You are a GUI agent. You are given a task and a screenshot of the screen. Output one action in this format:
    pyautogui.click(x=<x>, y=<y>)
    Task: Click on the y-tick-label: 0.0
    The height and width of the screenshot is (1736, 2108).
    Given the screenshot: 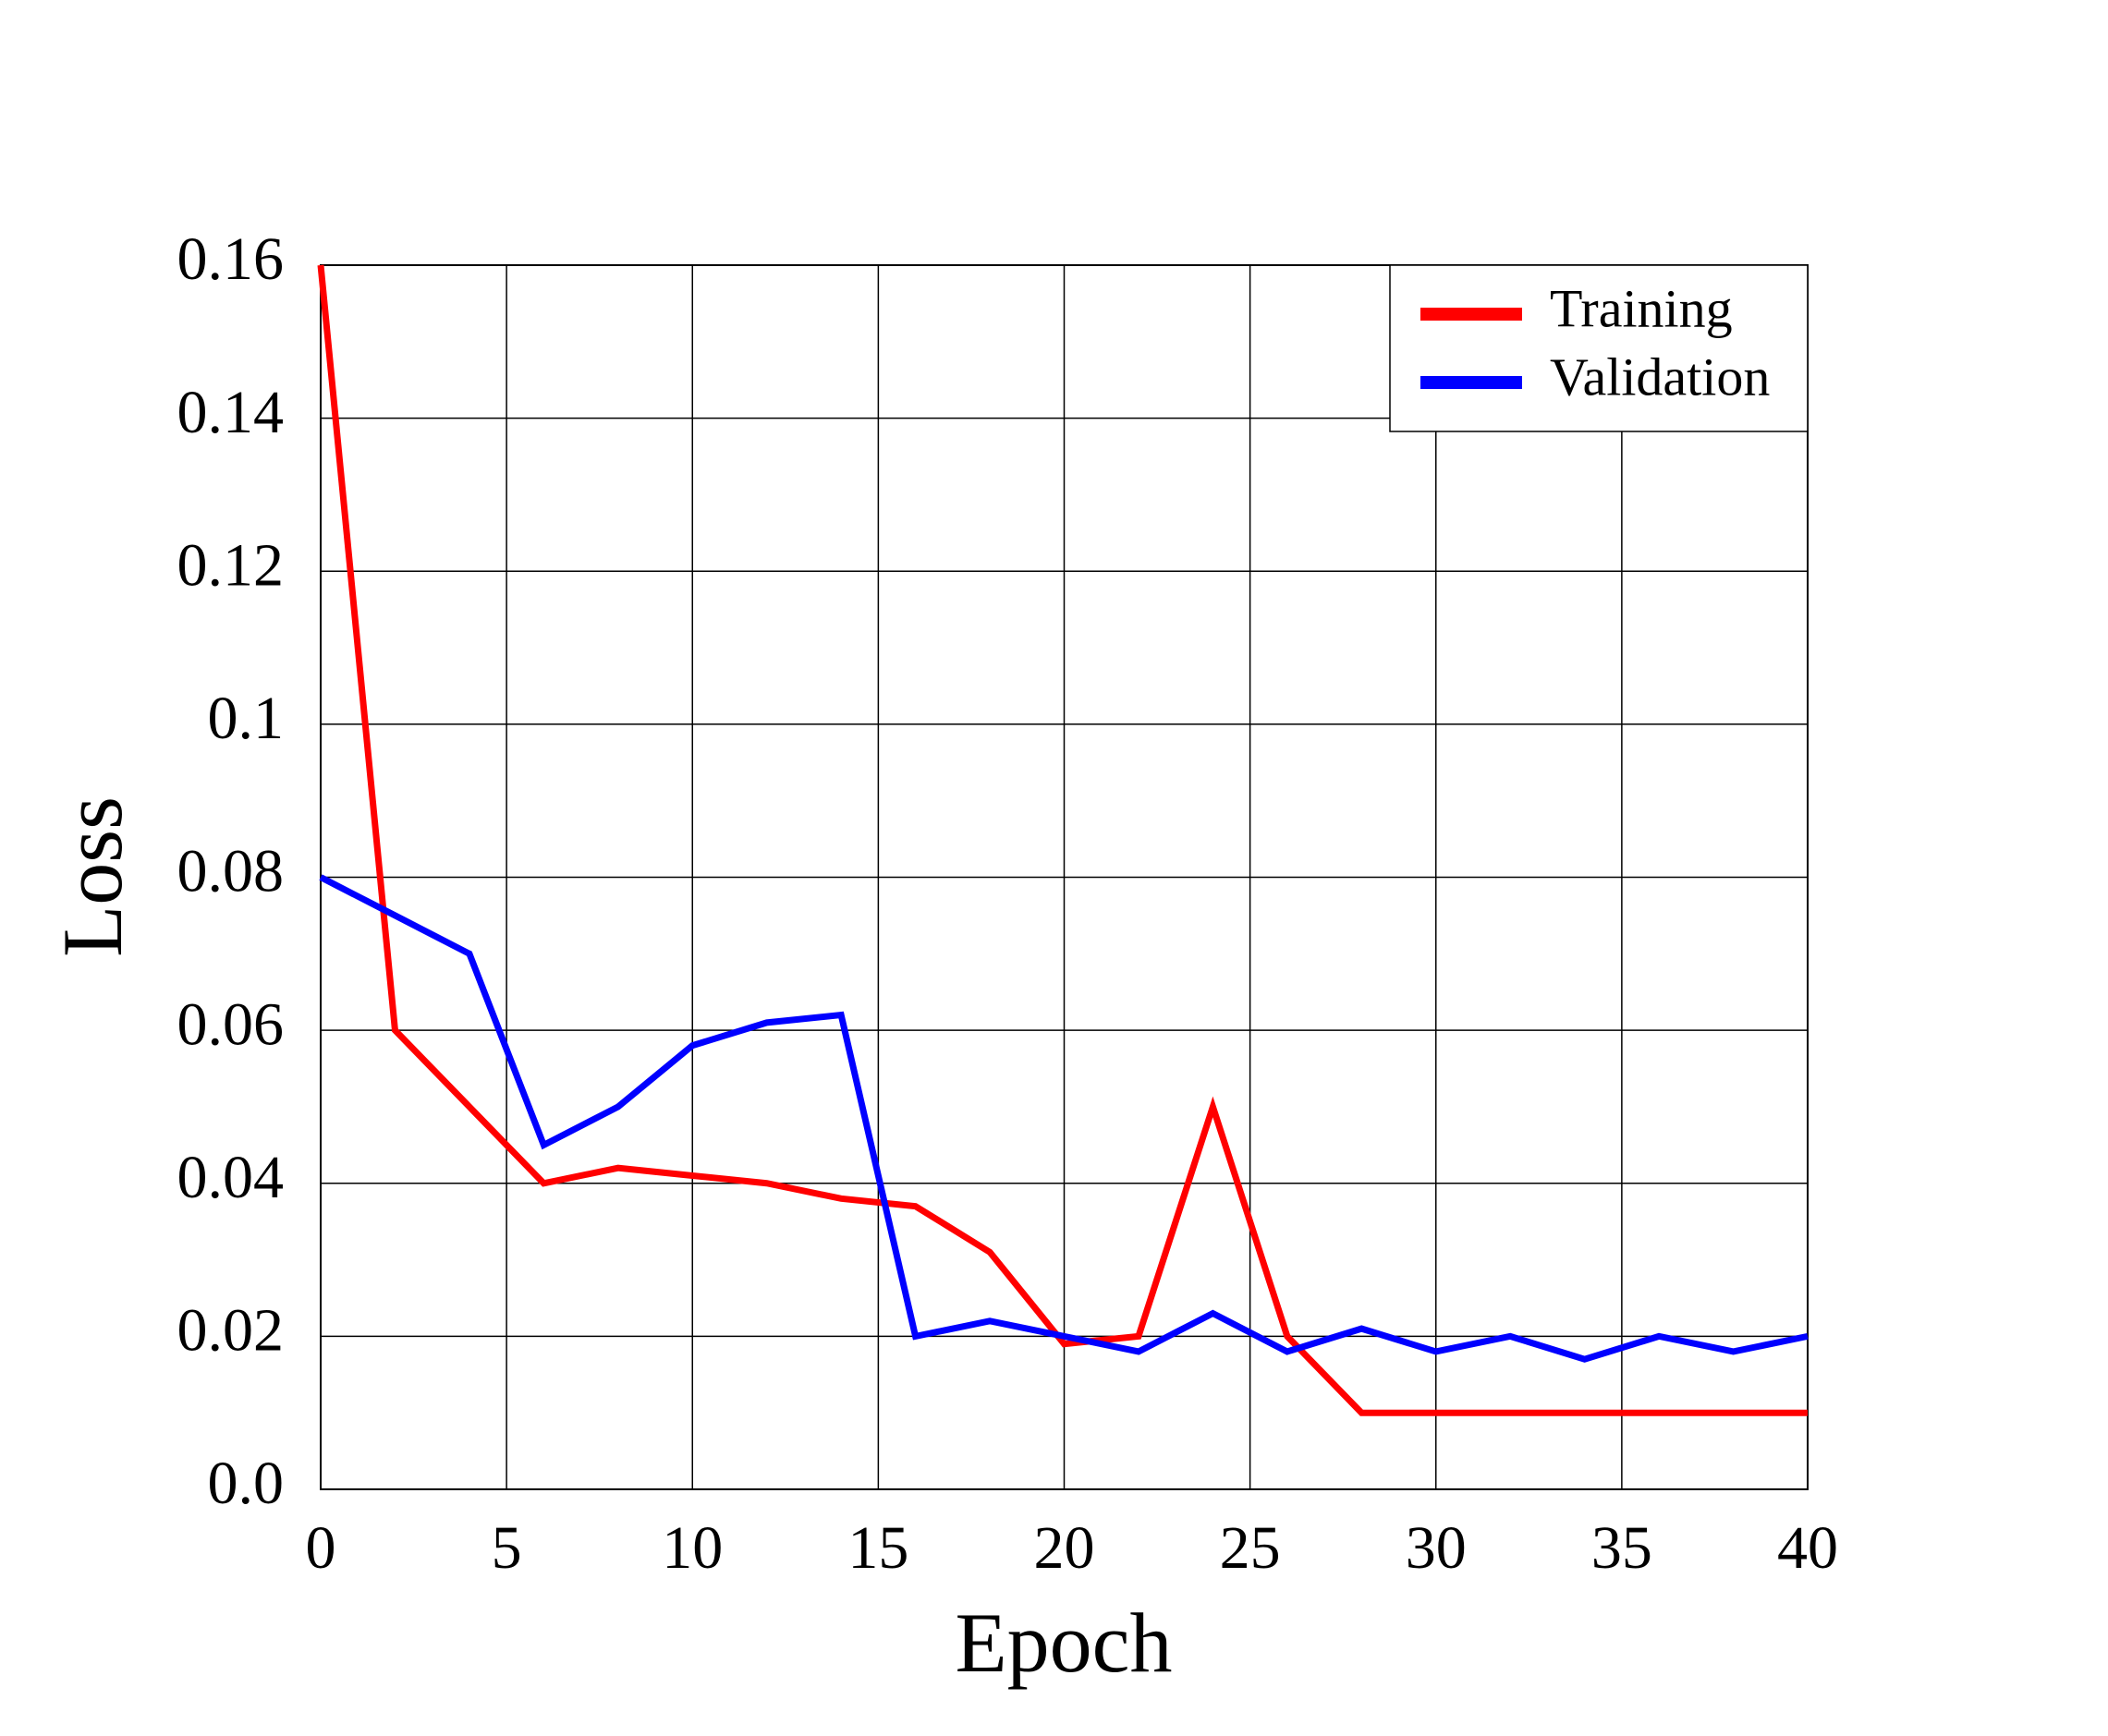 What is the action you would take?
    pyautogui.click(x=246, y=1484)
    